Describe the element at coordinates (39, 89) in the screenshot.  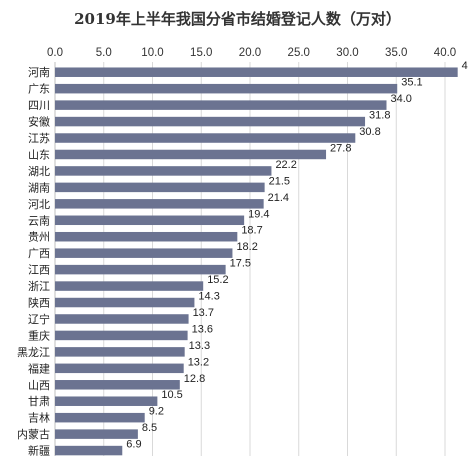
I see `category-label: 广东` at that location.